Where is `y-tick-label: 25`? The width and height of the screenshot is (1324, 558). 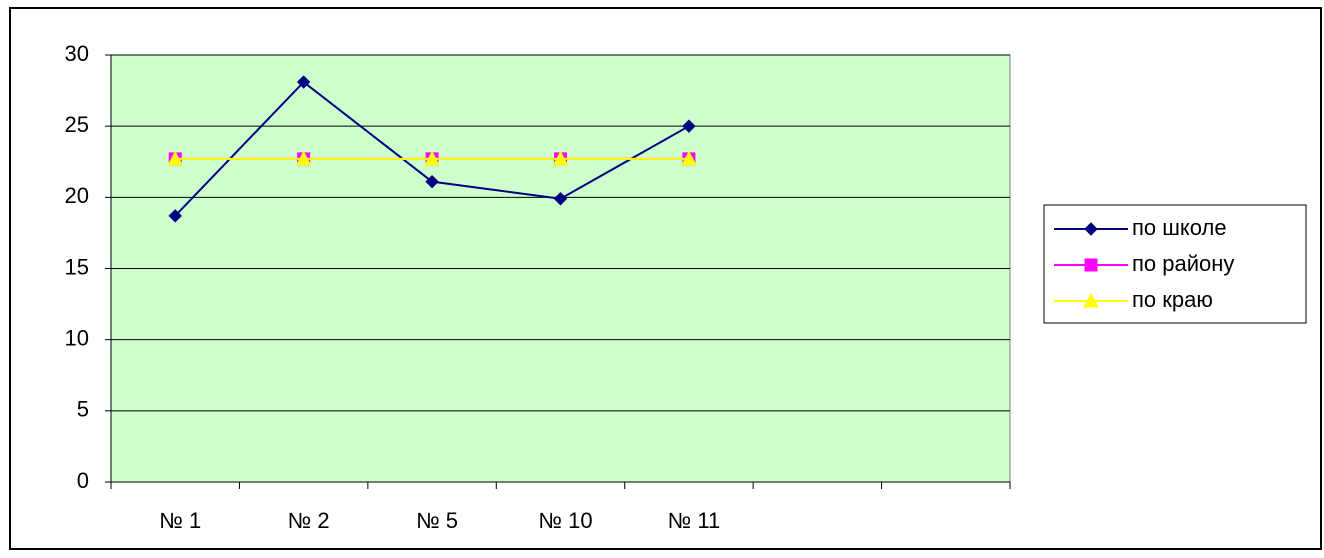 y-tick-label: 25 is located at coordinates (77, 124).